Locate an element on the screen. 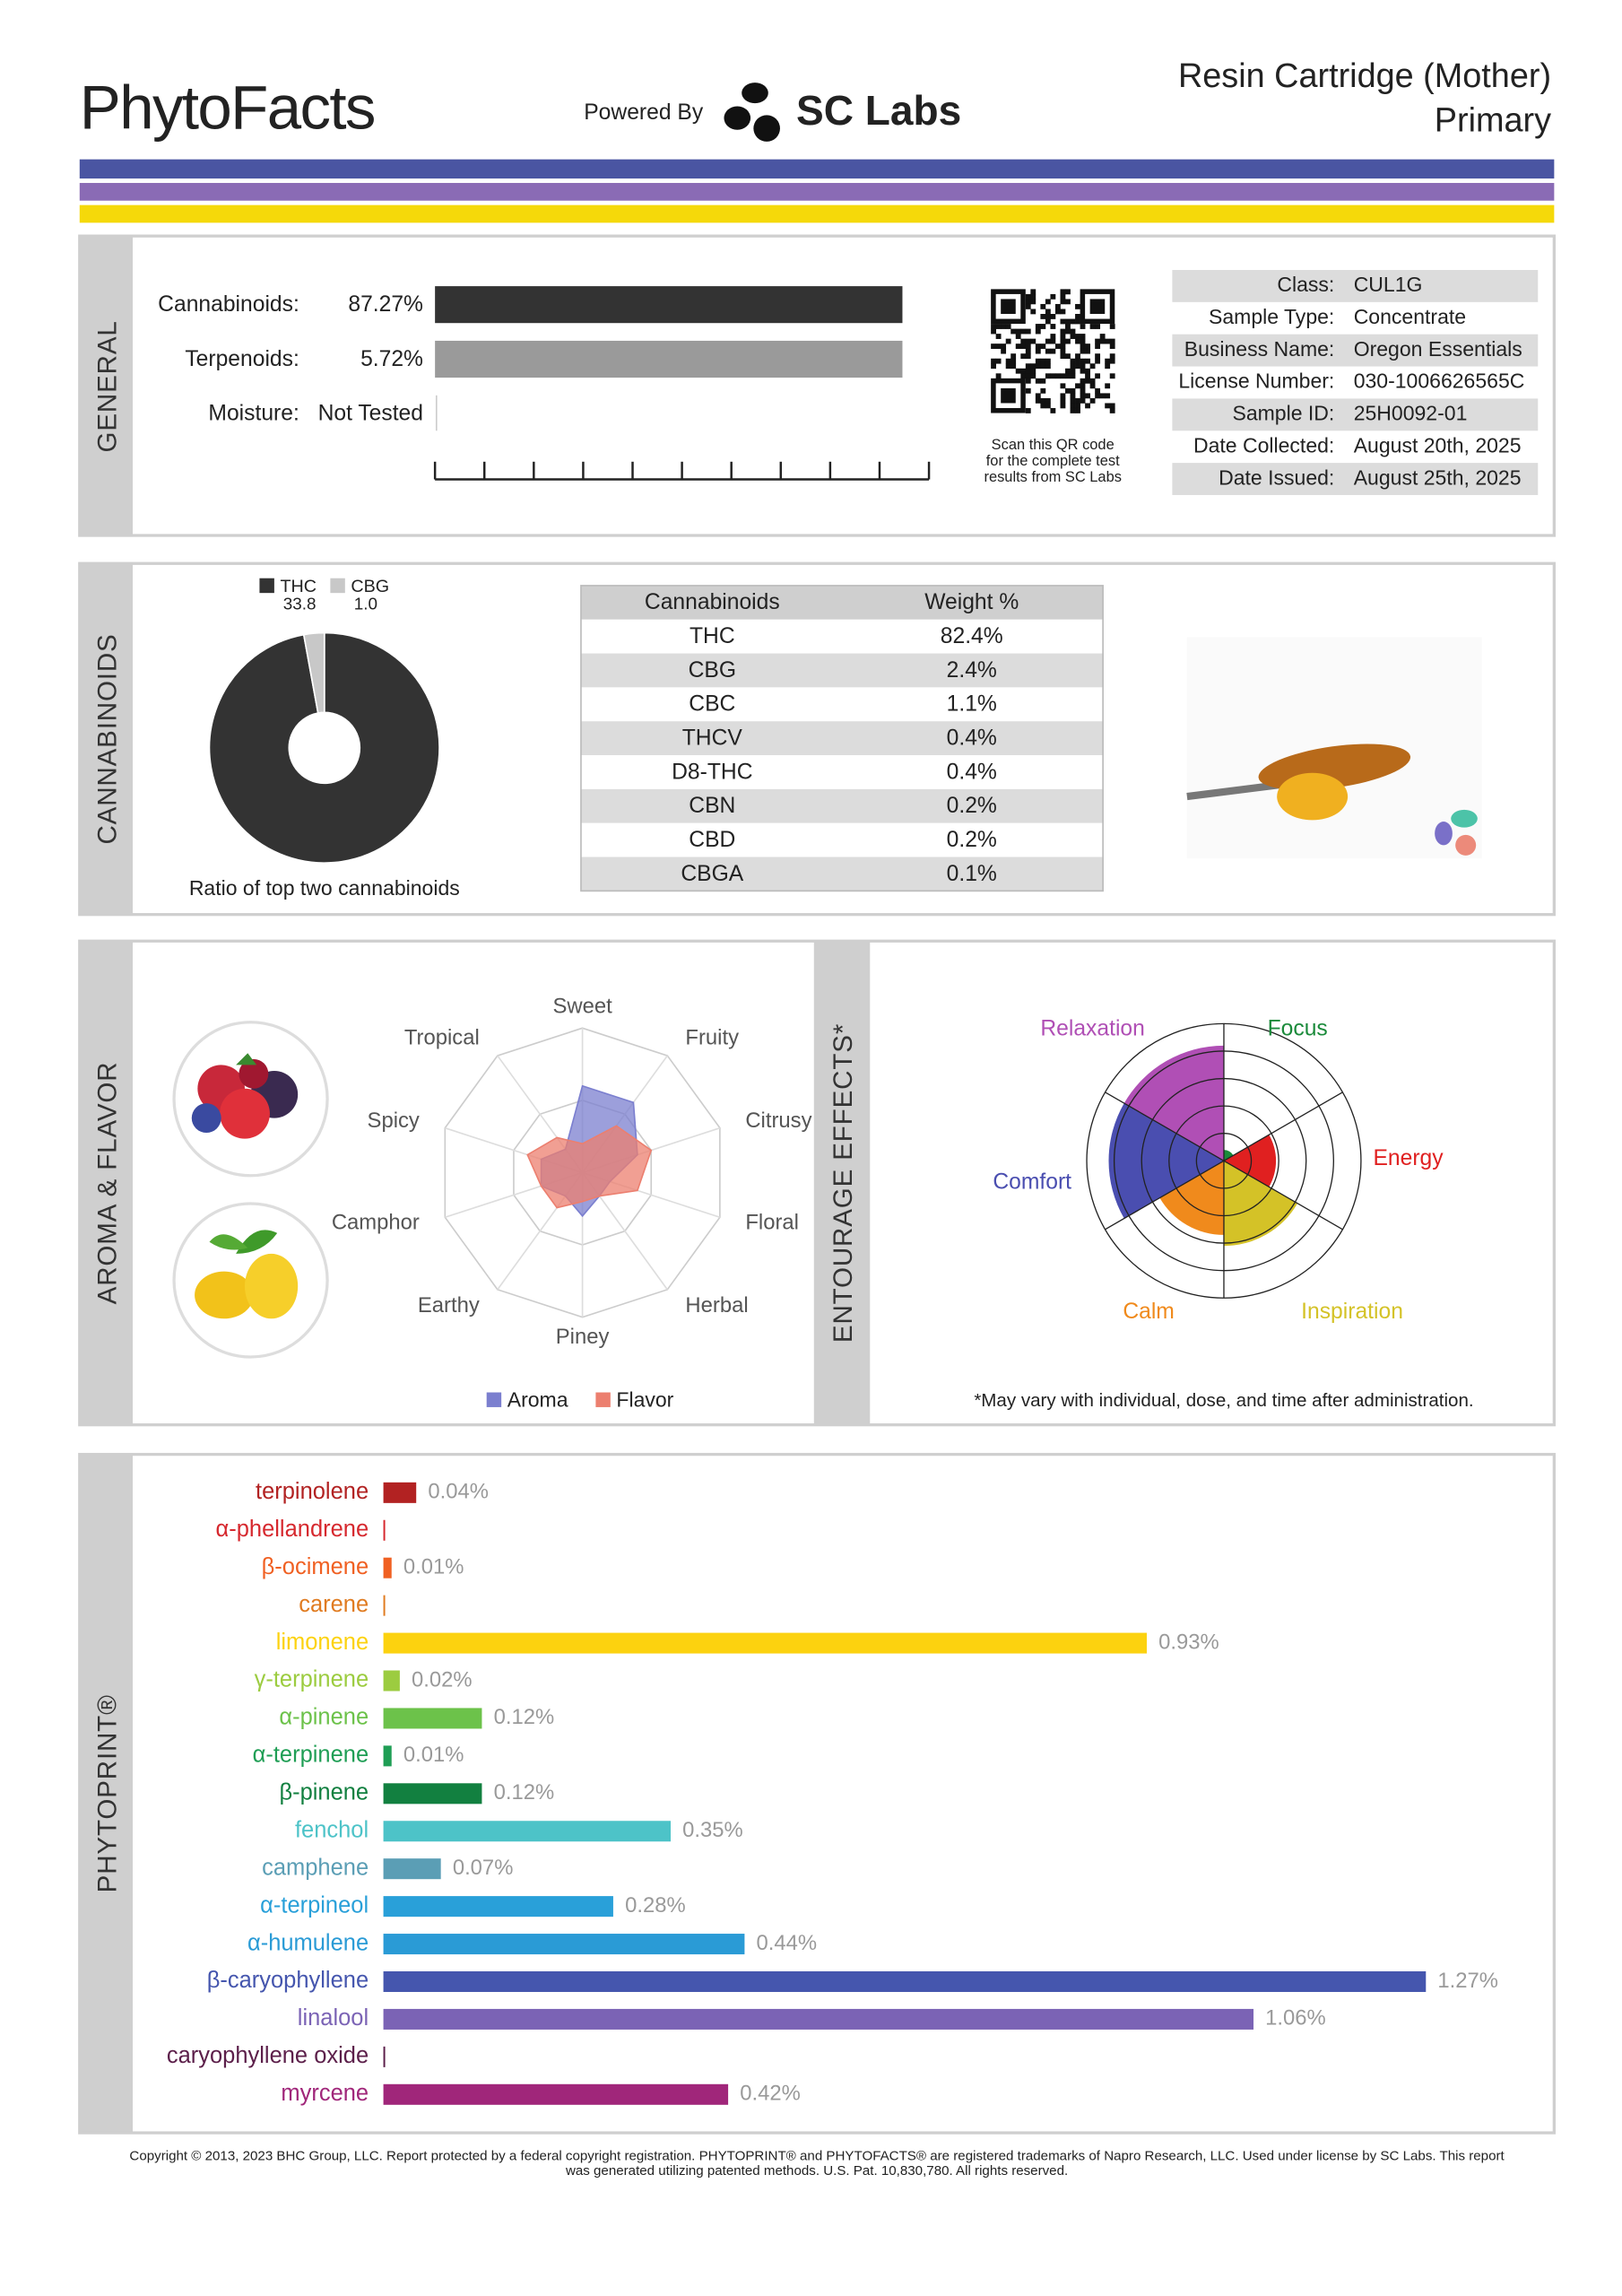 This screenshot has height=2296, width=1622. effect-label: Energy is located at coordinates (1408, 1158).